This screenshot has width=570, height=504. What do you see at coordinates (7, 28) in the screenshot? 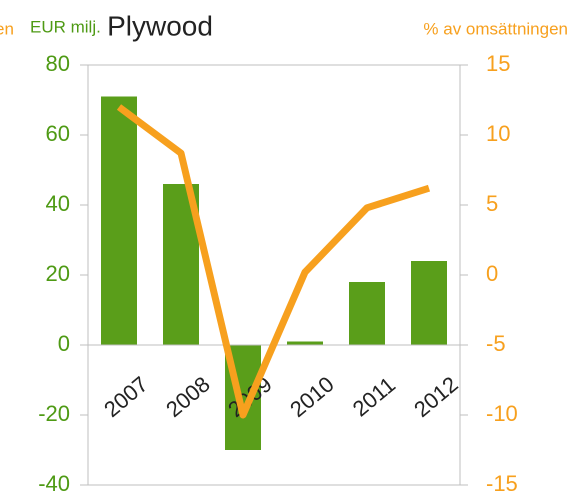
I see `annotation: en` at bounding box center [7, 28].